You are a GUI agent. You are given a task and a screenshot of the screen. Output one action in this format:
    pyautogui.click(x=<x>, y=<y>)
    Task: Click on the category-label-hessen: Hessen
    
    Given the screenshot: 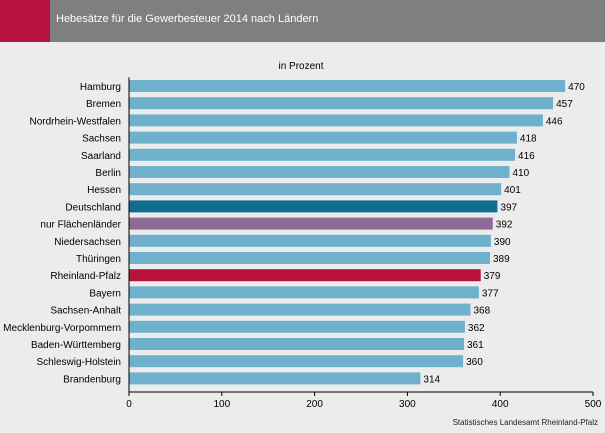 What is the action you would take?
    pyautogui.click(x=104, y=190)
    